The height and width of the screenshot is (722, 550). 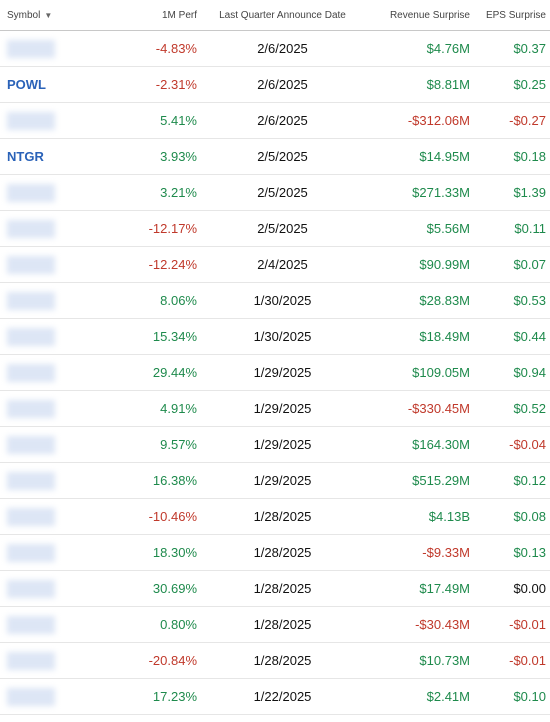 I want to click on table-row: NTGR 3.93% 2/5/2025 $14.95M $0.18, so click(x=275, y=156).